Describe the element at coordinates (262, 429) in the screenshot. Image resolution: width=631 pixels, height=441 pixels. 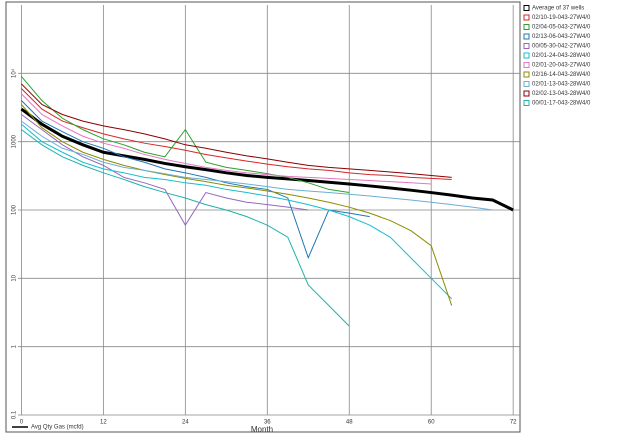
I see `x-axis-label: Month` at that location.